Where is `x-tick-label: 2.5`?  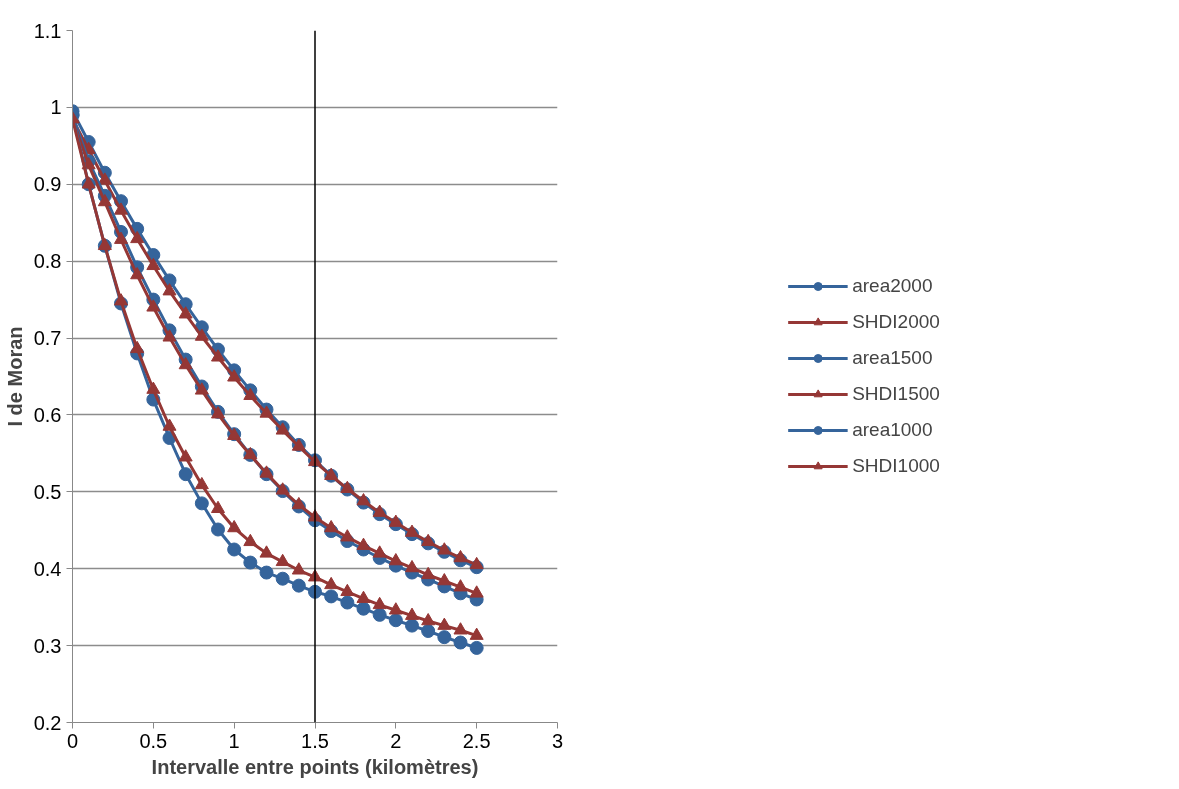 x-tick-label: 2.5 is located at coordinates (476, 740).